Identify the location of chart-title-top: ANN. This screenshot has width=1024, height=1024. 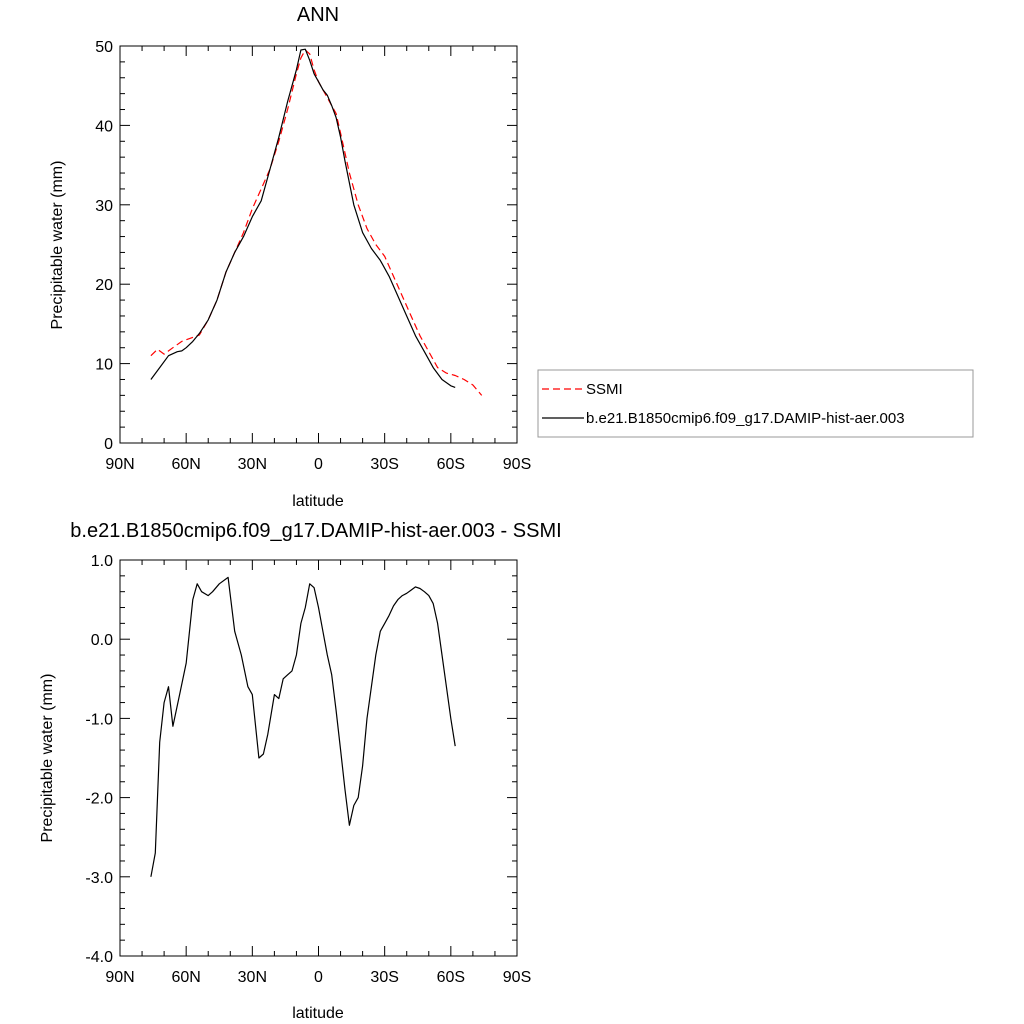
(318, 15).